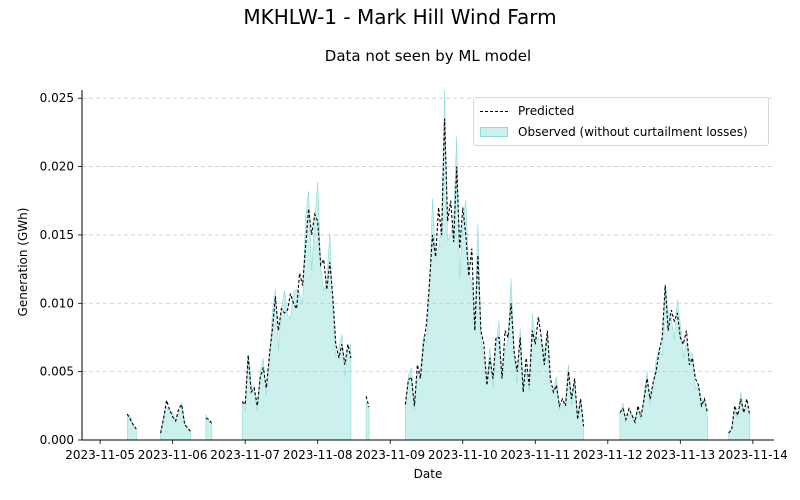 Image resolution: width=800 pixels, height=500 pixels. What do you see at coordinates (57, 372) in the screenshot?
I see `y-tick-label: 0.005` at bounding box center [57, 372].